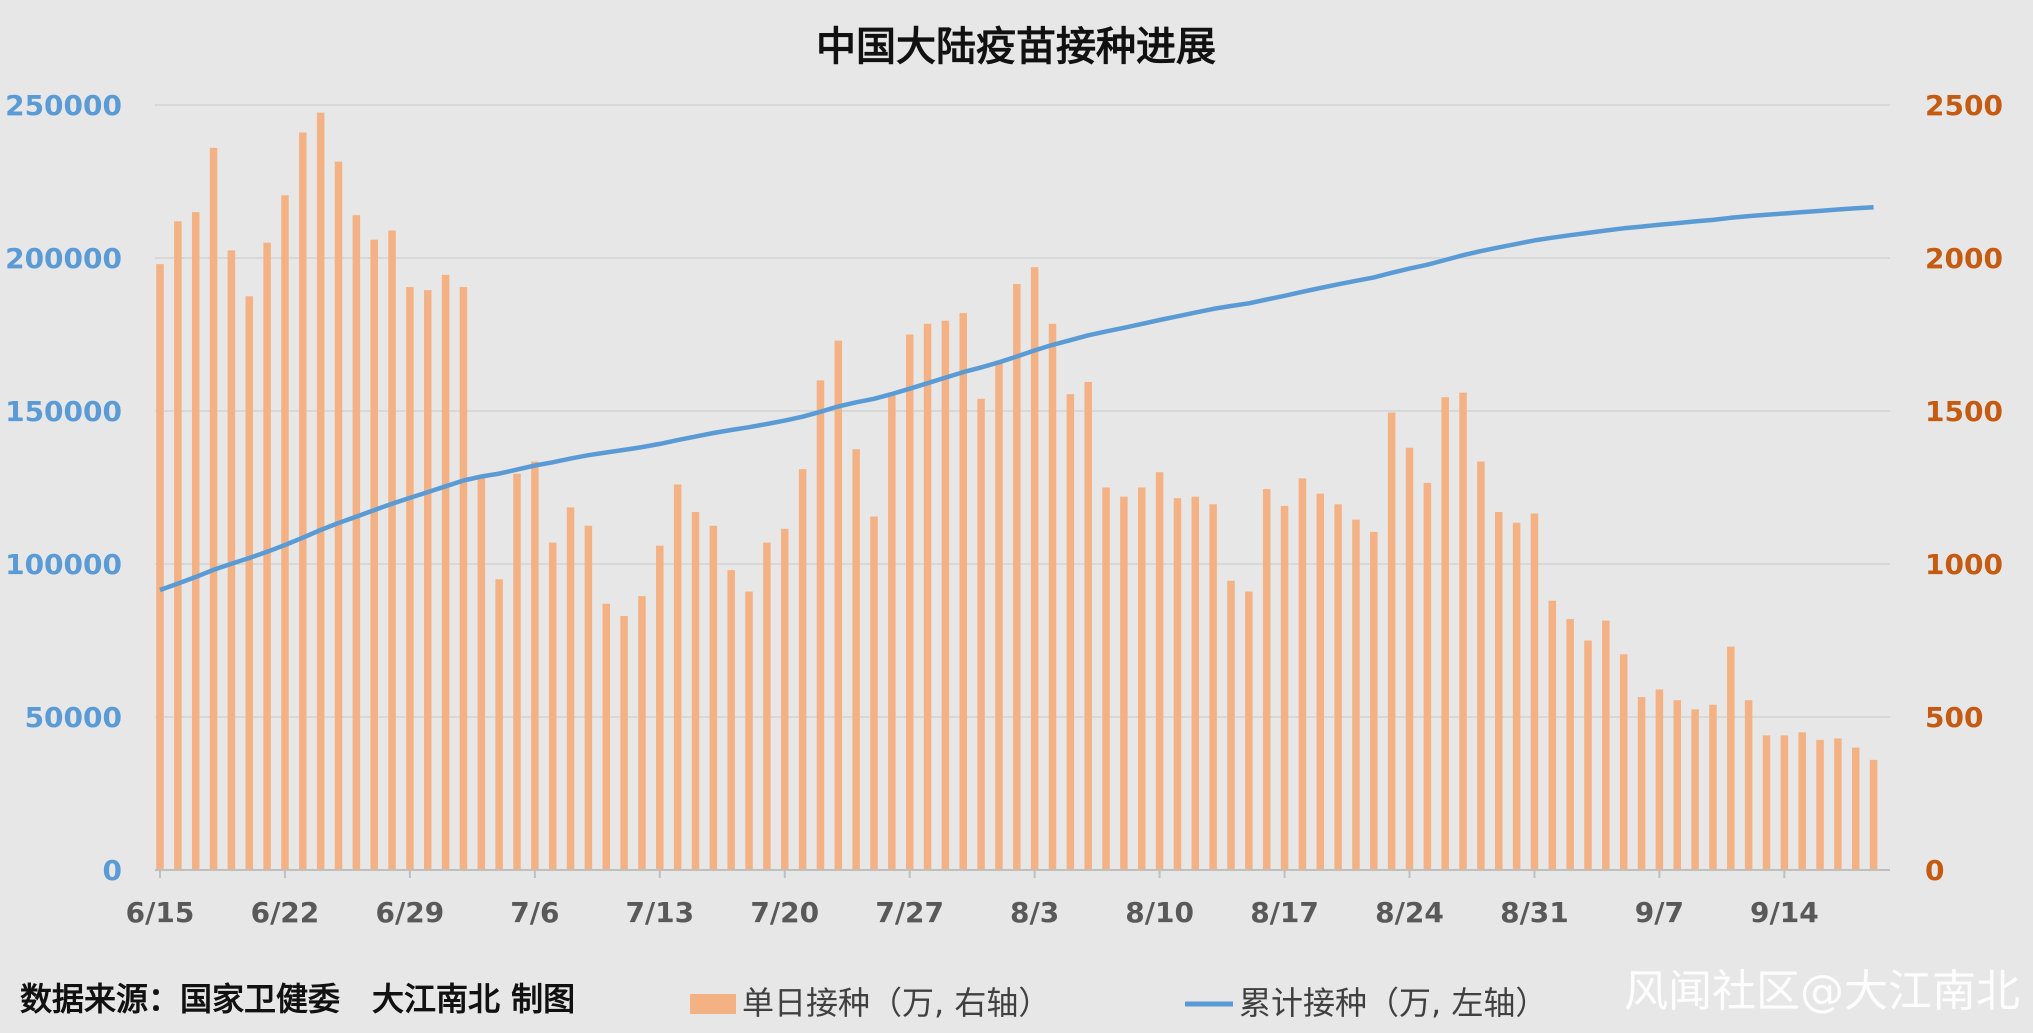  Describe the element at coordinates (1822, 991) in the screenshot. I see `watermark: 风闻社区@大江南北` at that location.